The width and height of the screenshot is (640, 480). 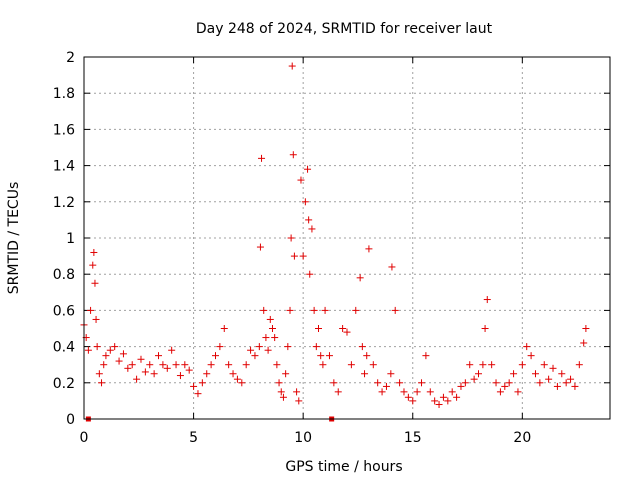 I want to click on x-tick-label: 0, so click(x=84, y=438).